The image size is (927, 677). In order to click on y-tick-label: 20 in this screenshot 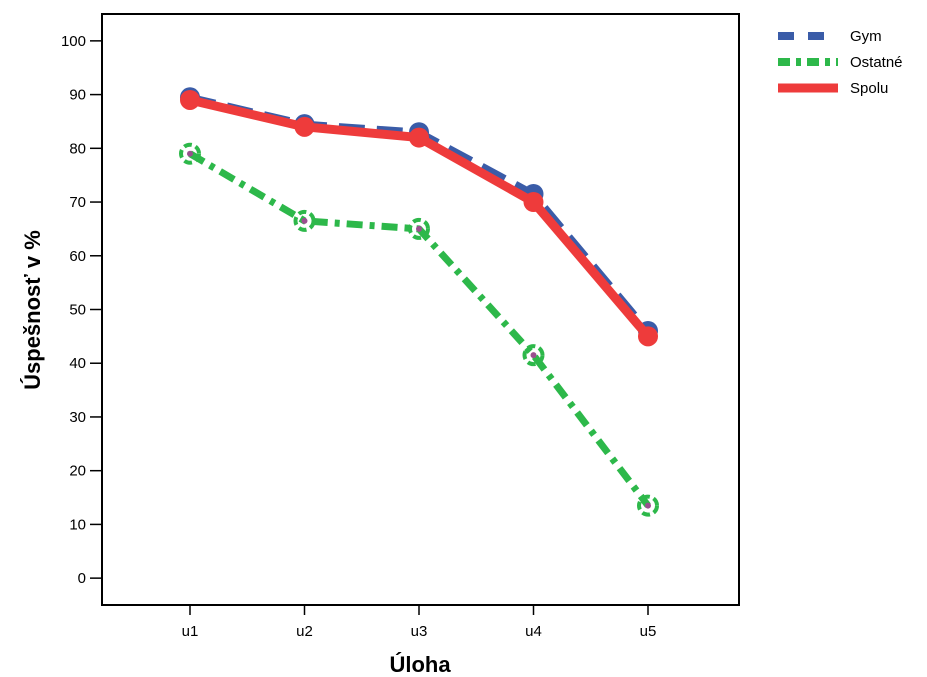, I will do `click(77, 471)`.